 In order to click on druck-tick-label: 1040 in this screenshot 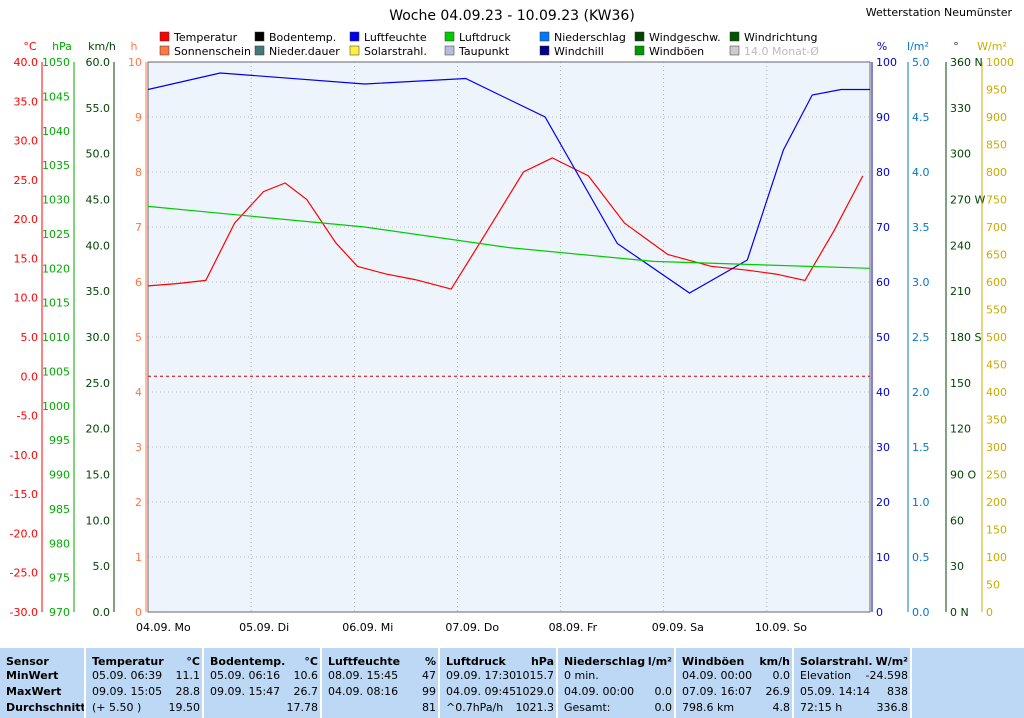, I will do `click(56, 131)`.